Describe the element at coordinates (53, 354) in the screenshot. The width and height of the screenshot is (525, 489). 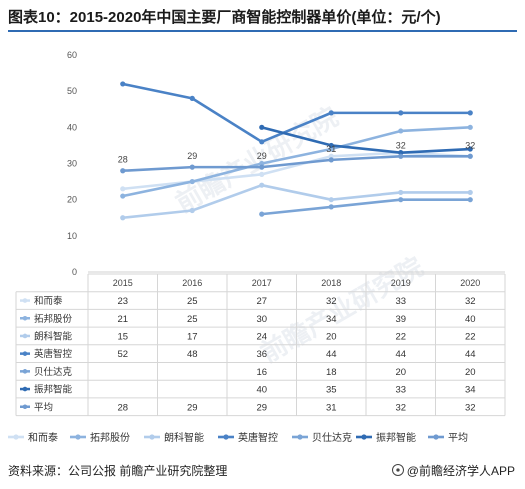
I see `table-series-label: 英唐智控` at that location.